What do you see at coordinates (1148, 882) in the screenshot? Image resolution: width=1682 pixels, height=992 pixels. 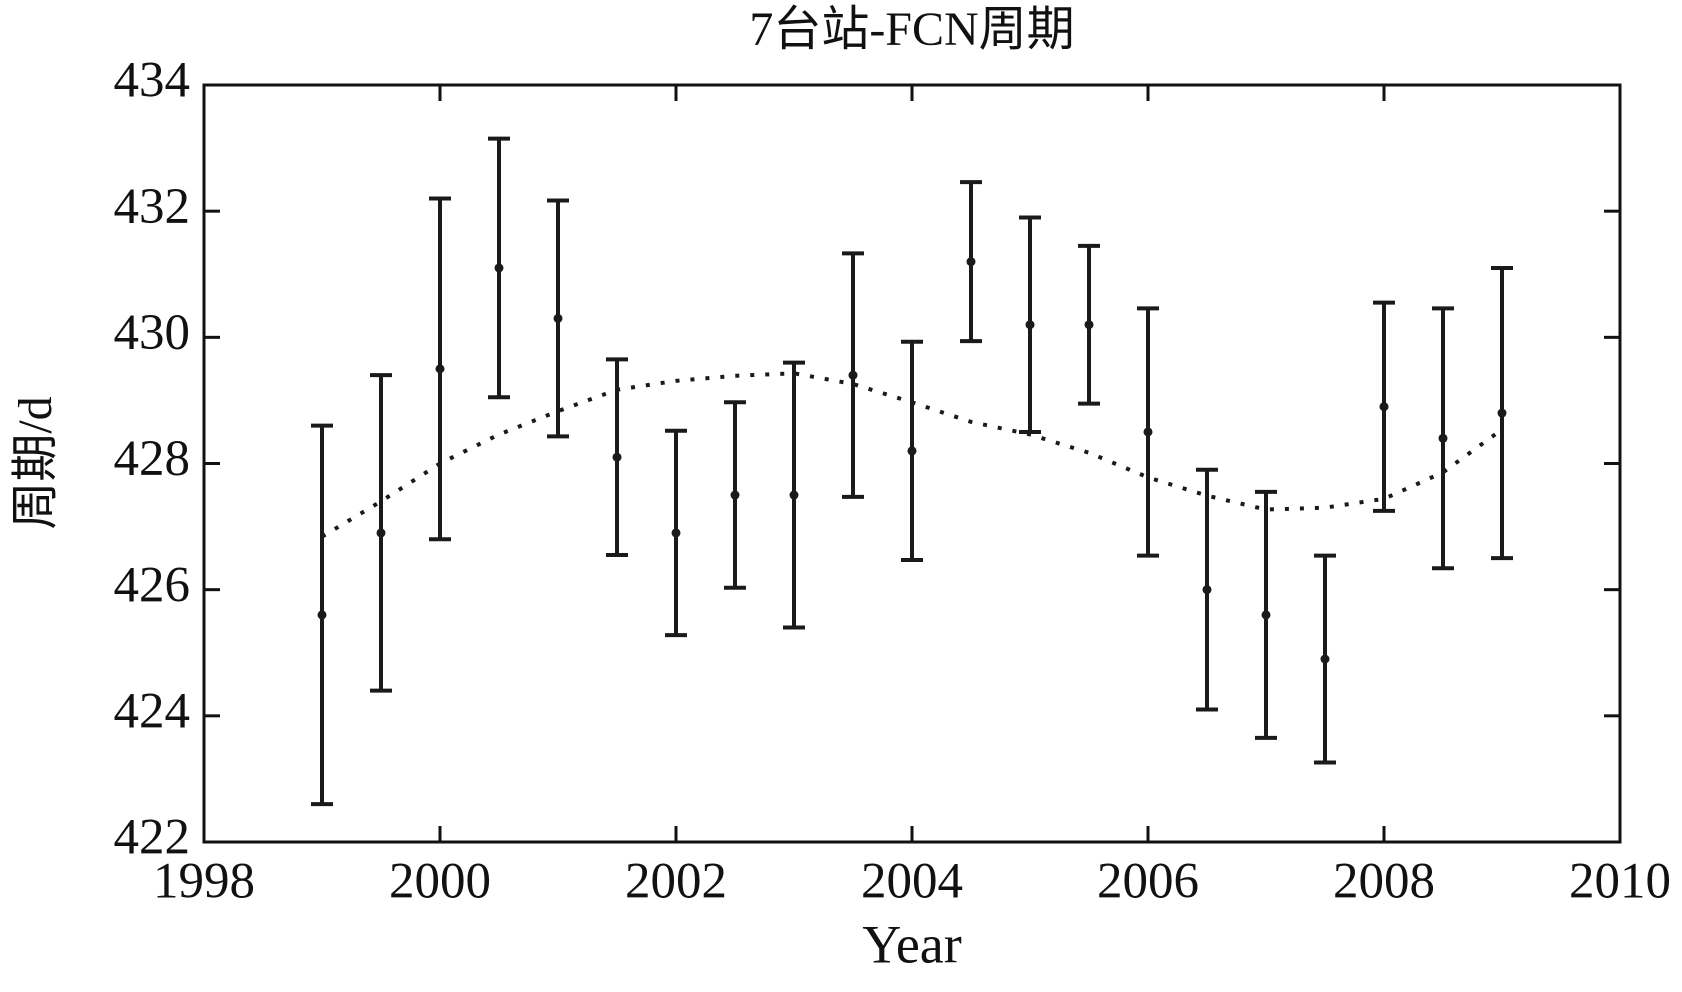 I see `x-tick-label: 2006` at bounding box center [1148, 882].